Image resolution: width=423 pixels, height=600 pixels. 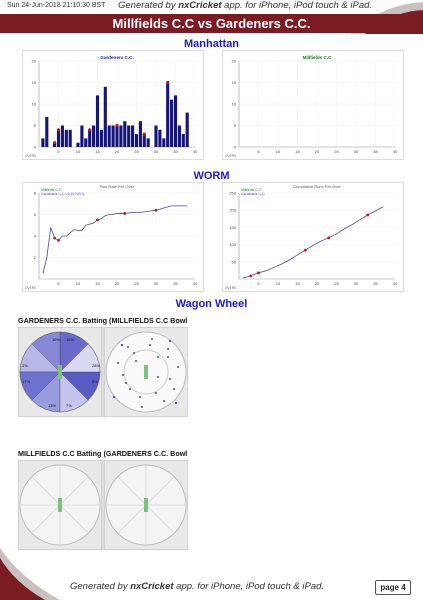 What do you see at coordinates (56, 5) in the screenshot?
I see `timestamp: Sun 24-Jun-2018 21:10:30 BST` at bounding box center [56, 5].